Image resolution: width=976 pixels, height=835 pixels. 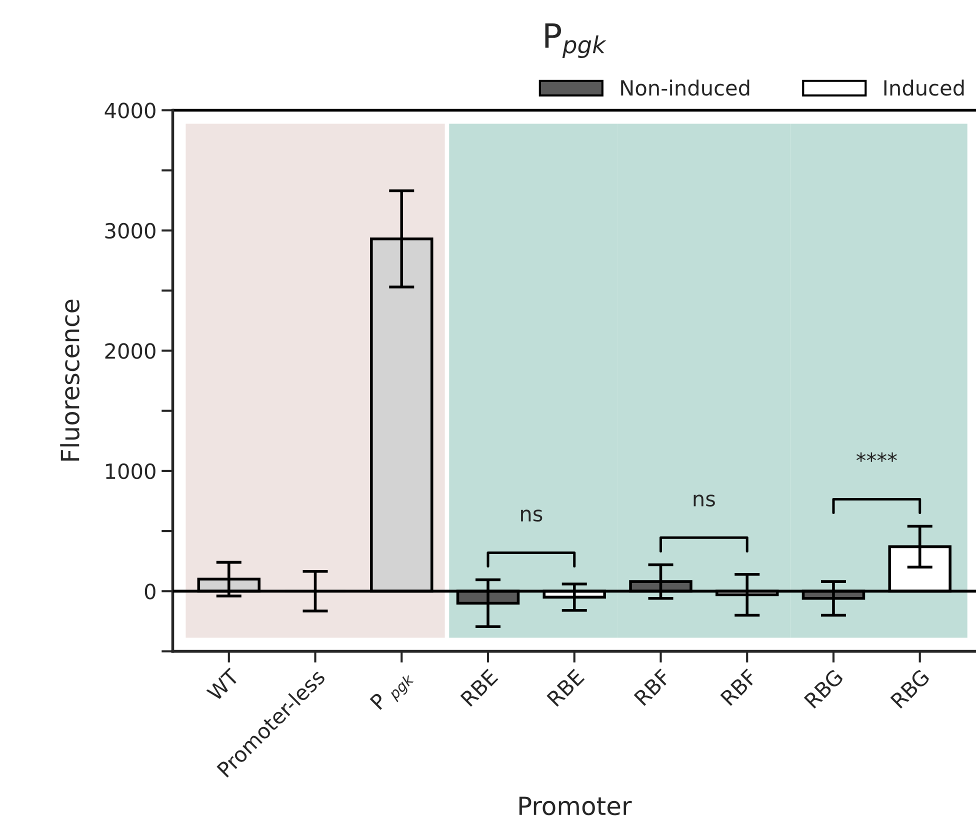 What do you see at coordinates (130, 230) in the screenshot?
I see `y-tick-label: 3000` at bounding box center [130, 230].